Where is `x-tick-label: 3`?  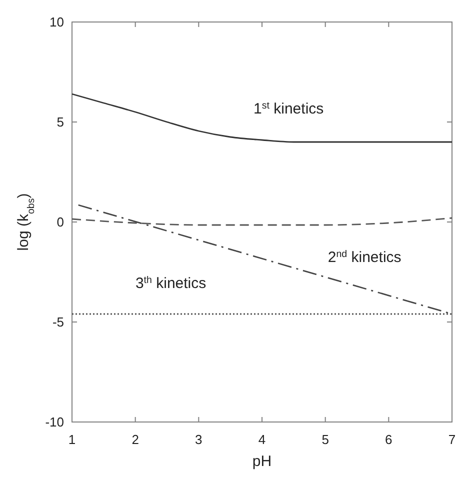 x-tick-label: 3 is located at coordinates (198, 439).